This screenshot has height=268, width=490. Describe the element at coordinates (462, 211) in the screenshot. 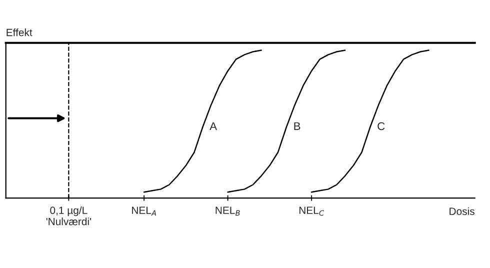

I see `x-axis-title: Dosis` at that location.